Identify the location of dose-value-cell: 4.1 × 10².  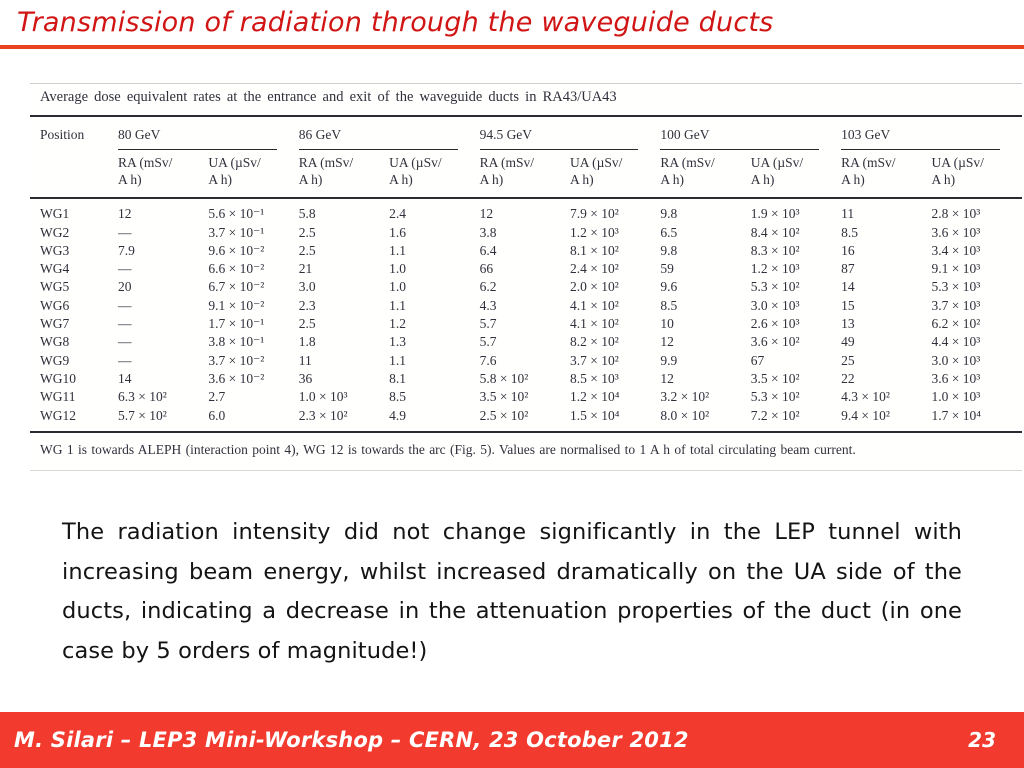
(594, 305).